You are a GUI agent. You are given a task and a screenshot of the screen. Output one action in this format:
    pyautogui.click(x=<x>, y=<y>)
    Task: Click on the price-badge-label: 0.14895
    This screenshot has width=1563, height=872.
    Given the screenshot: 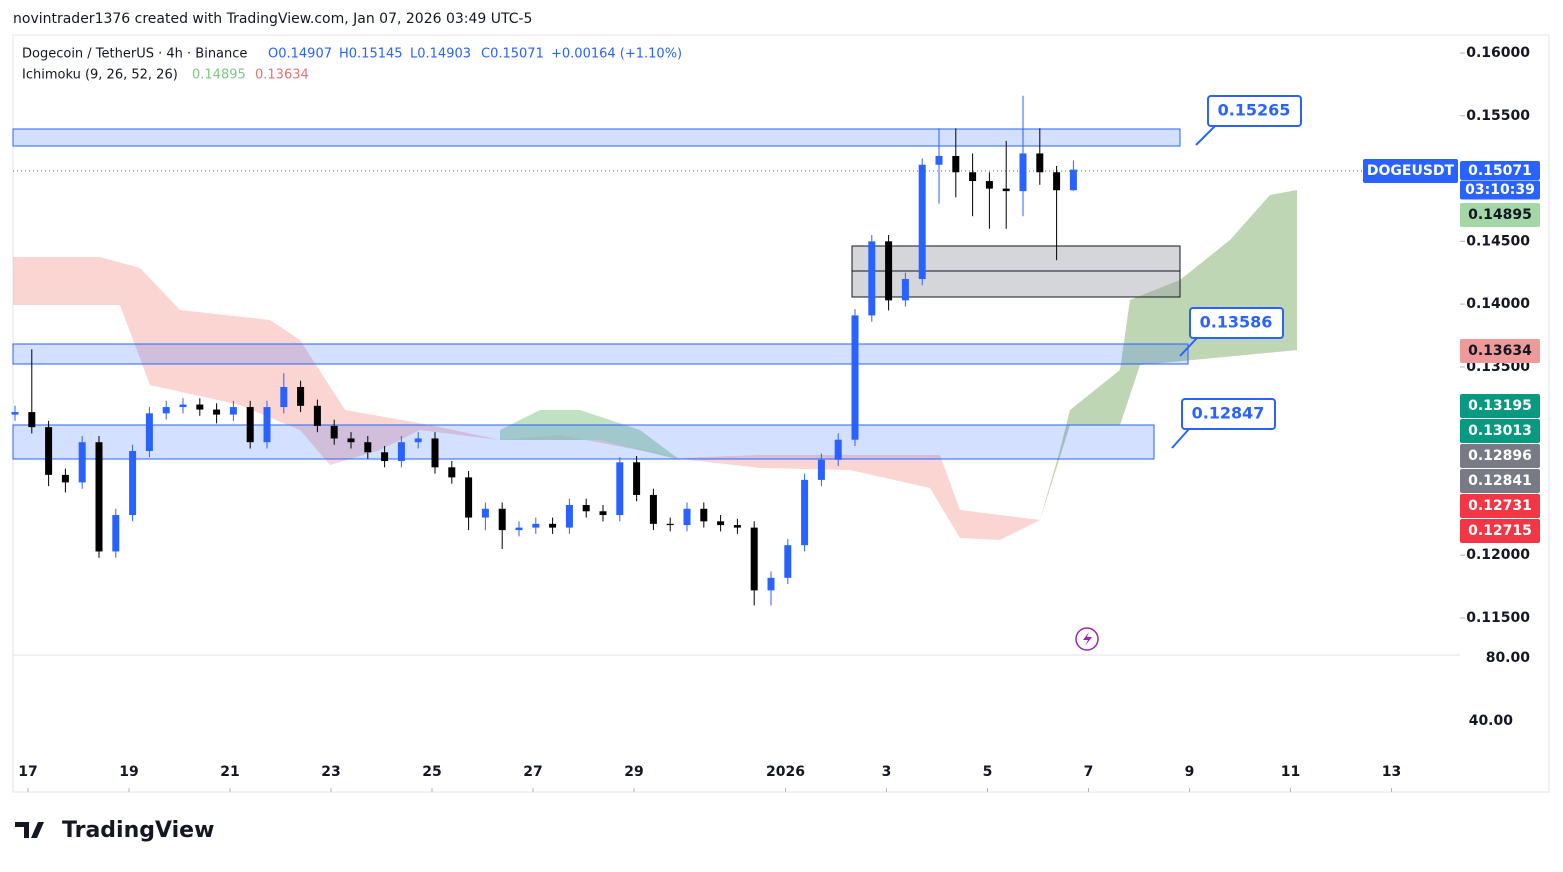 What is the action you would take?
    pyautogui.click(x=1500, y=215)
    